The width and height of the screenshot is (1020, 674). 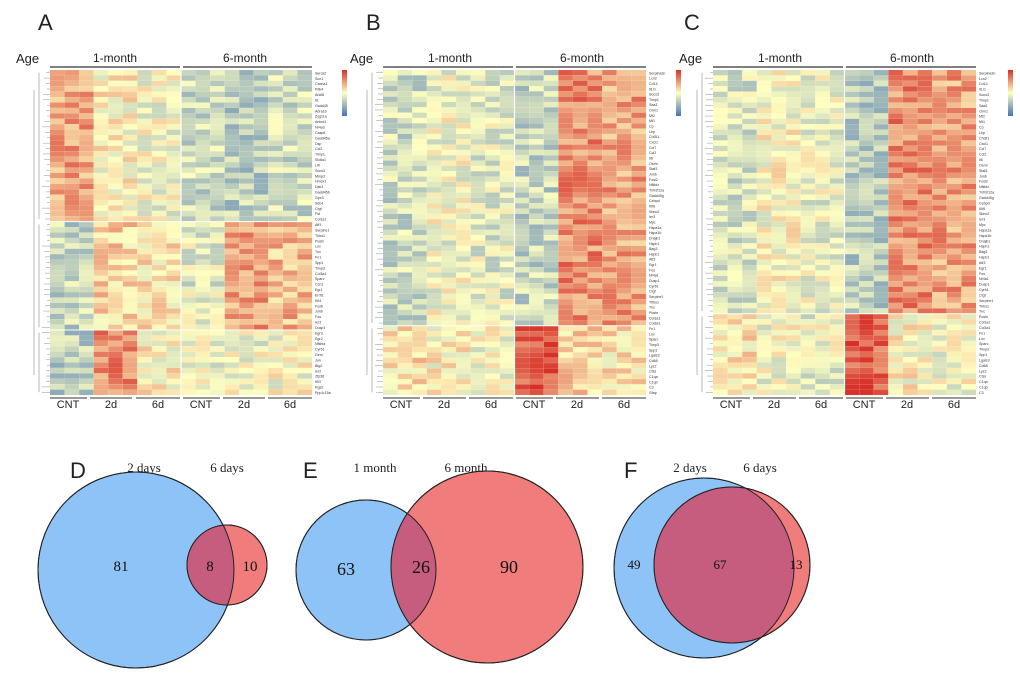 What do you see at coordinates (732, 565) in the screenshot?
I see `venn-f-outline-b` at bounding box center [732, 565].